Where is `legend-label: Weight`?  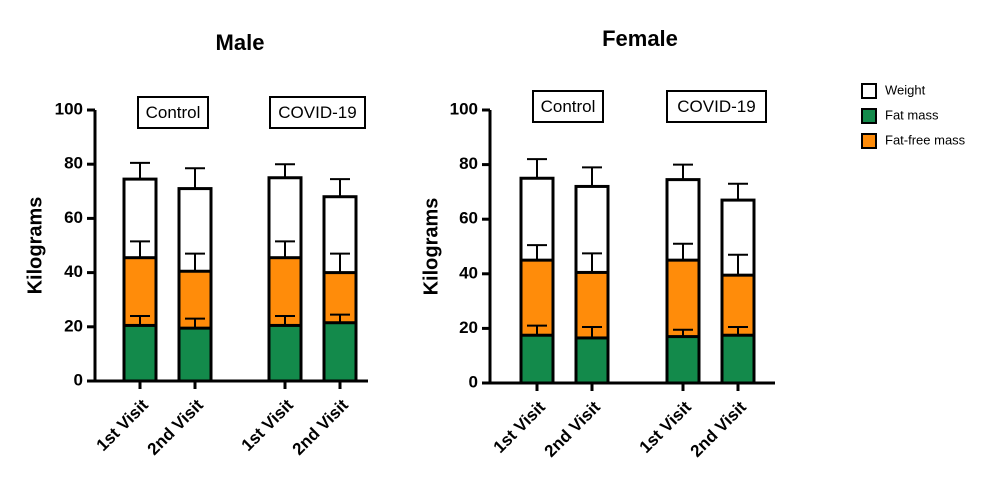 legend-label: Weight is located at coordinates (905, 89).